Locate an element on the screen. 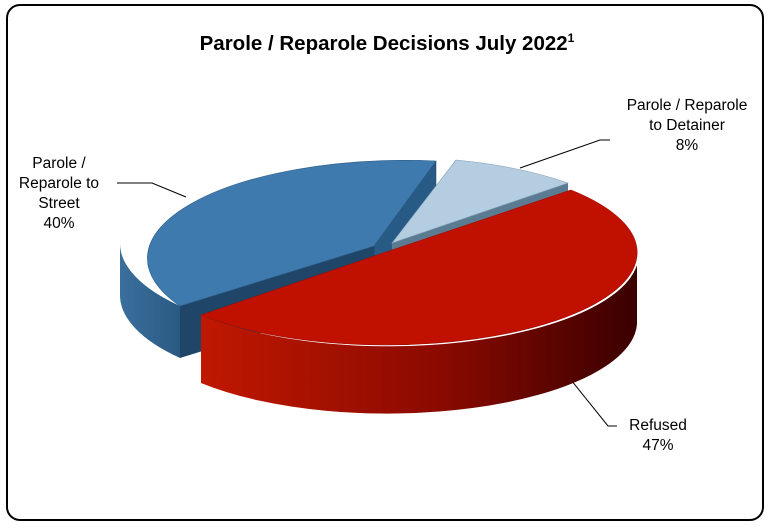  label-street: Parole / Reparole to Street 40% is located at coordinates (59, 193).